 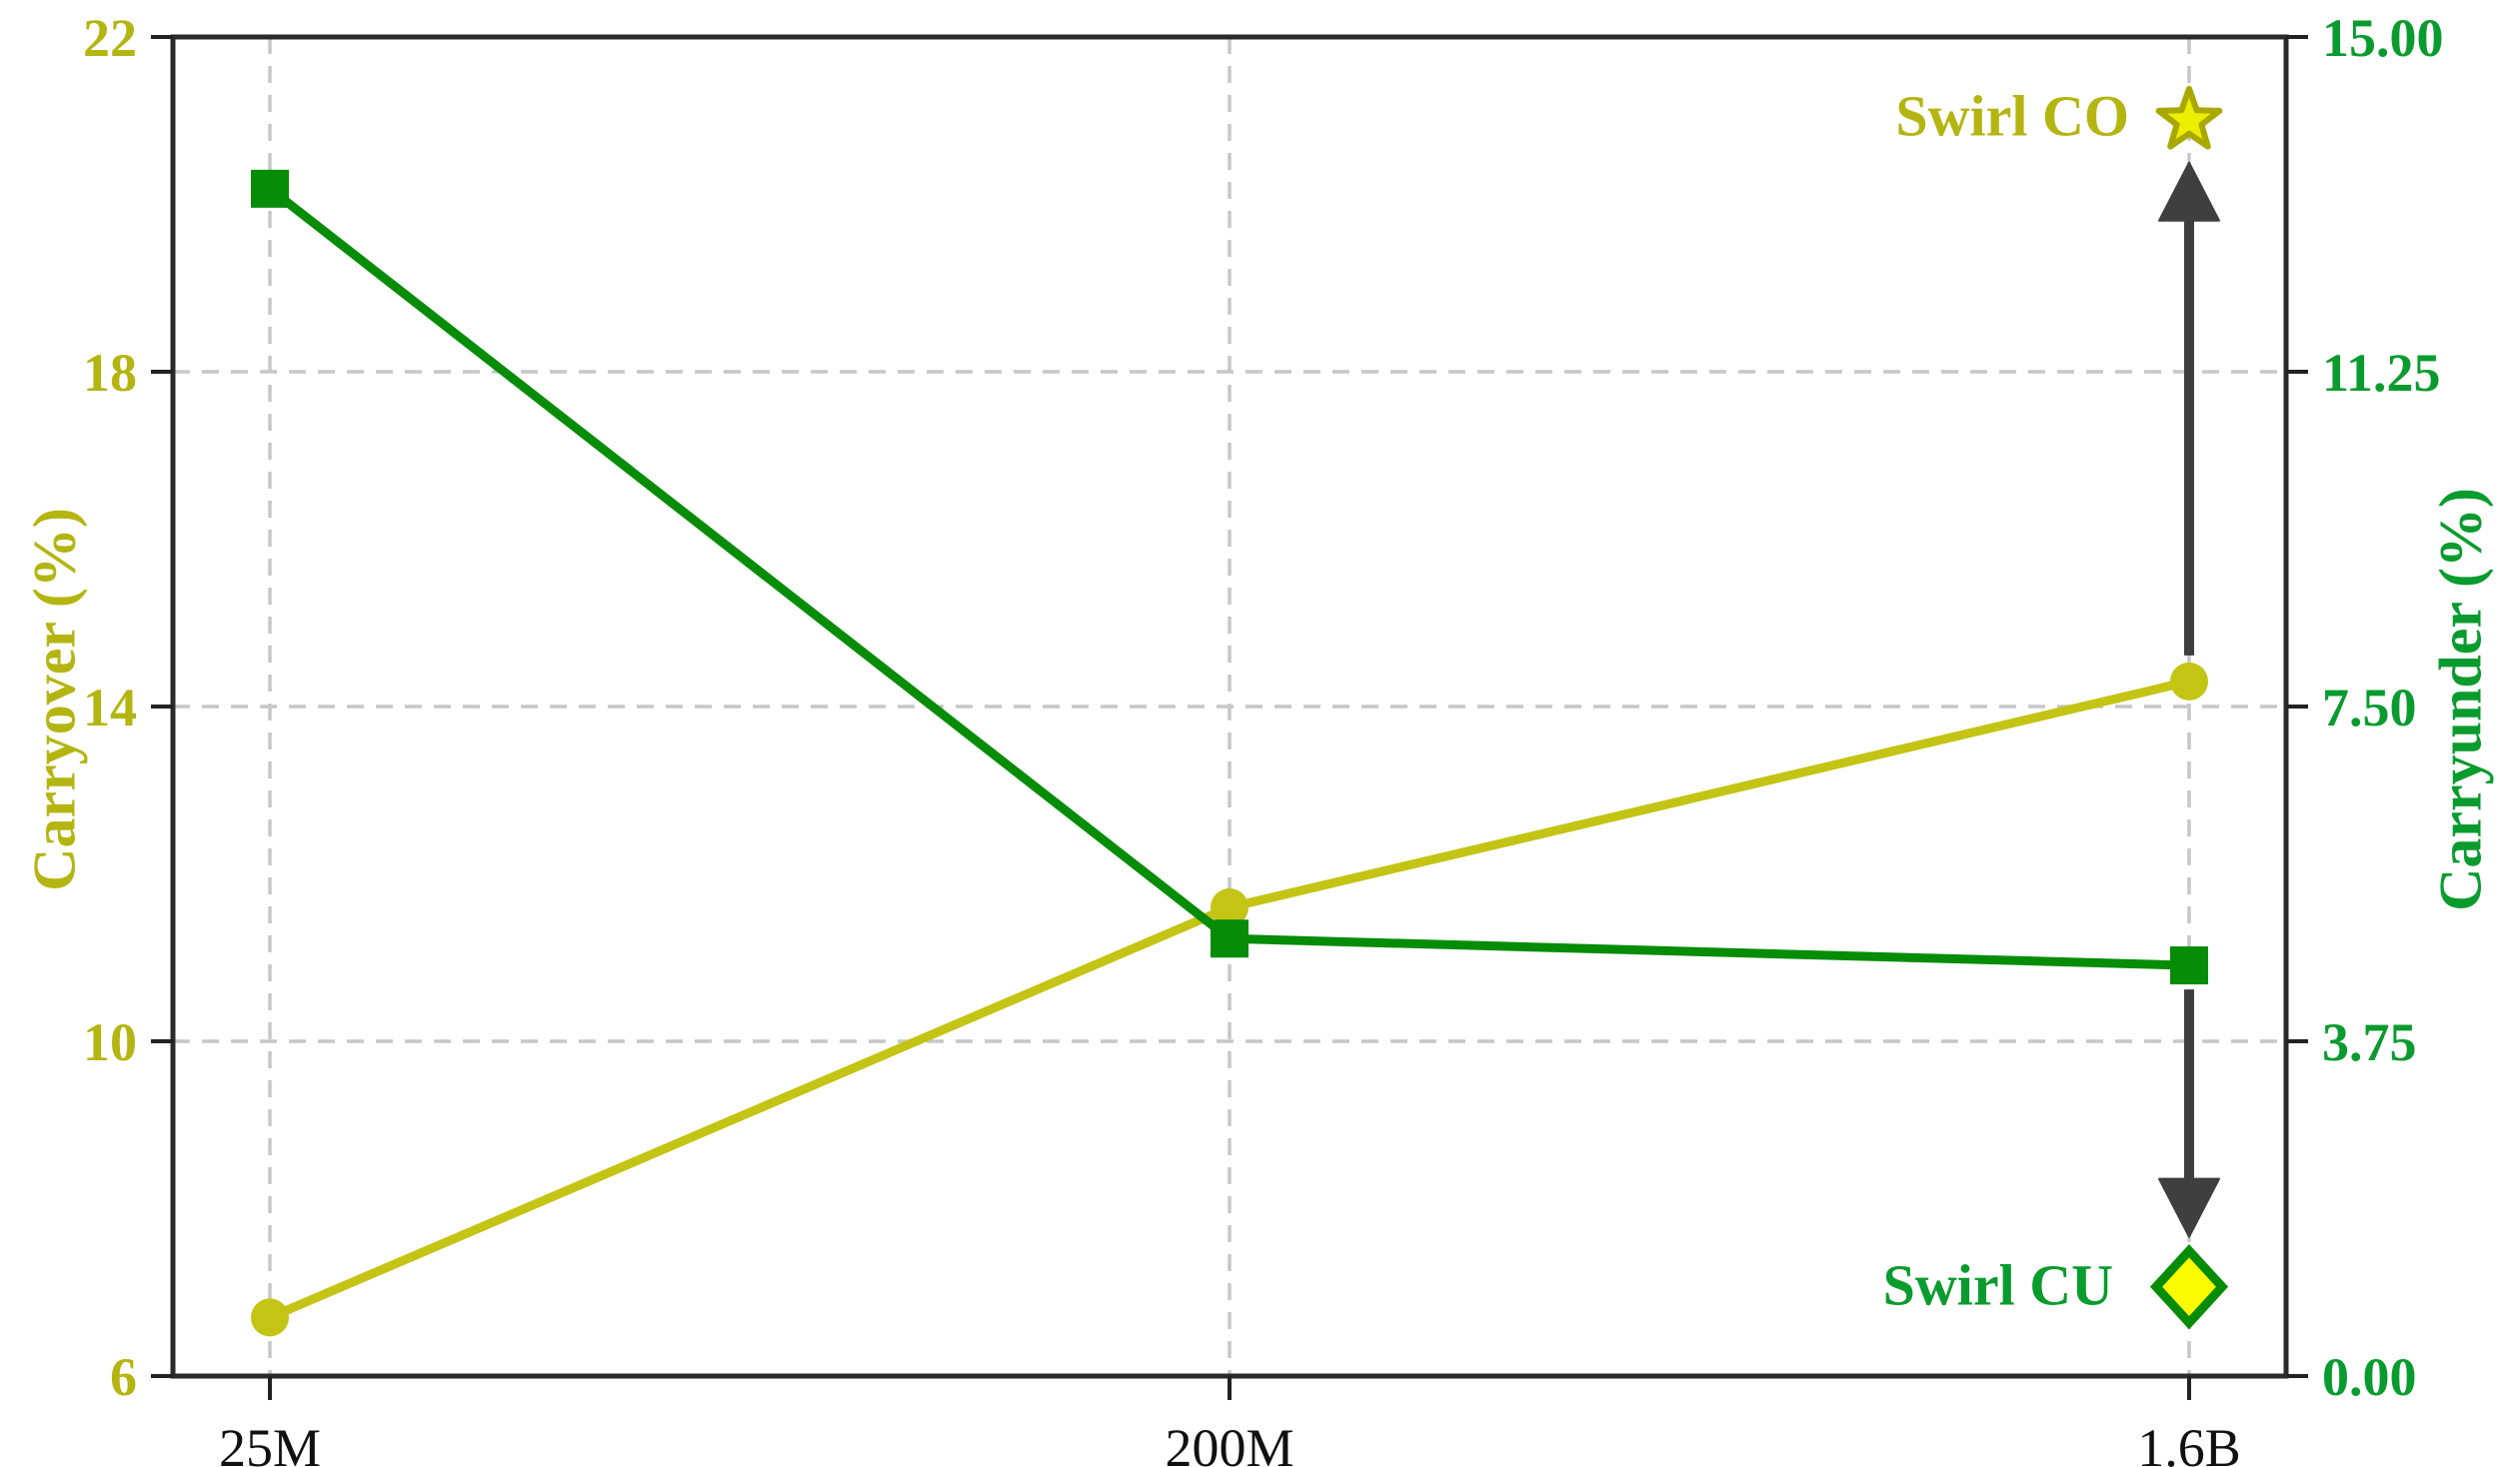 I want to click on x-tick-label: 200M, so click(x=1229, y=1442).